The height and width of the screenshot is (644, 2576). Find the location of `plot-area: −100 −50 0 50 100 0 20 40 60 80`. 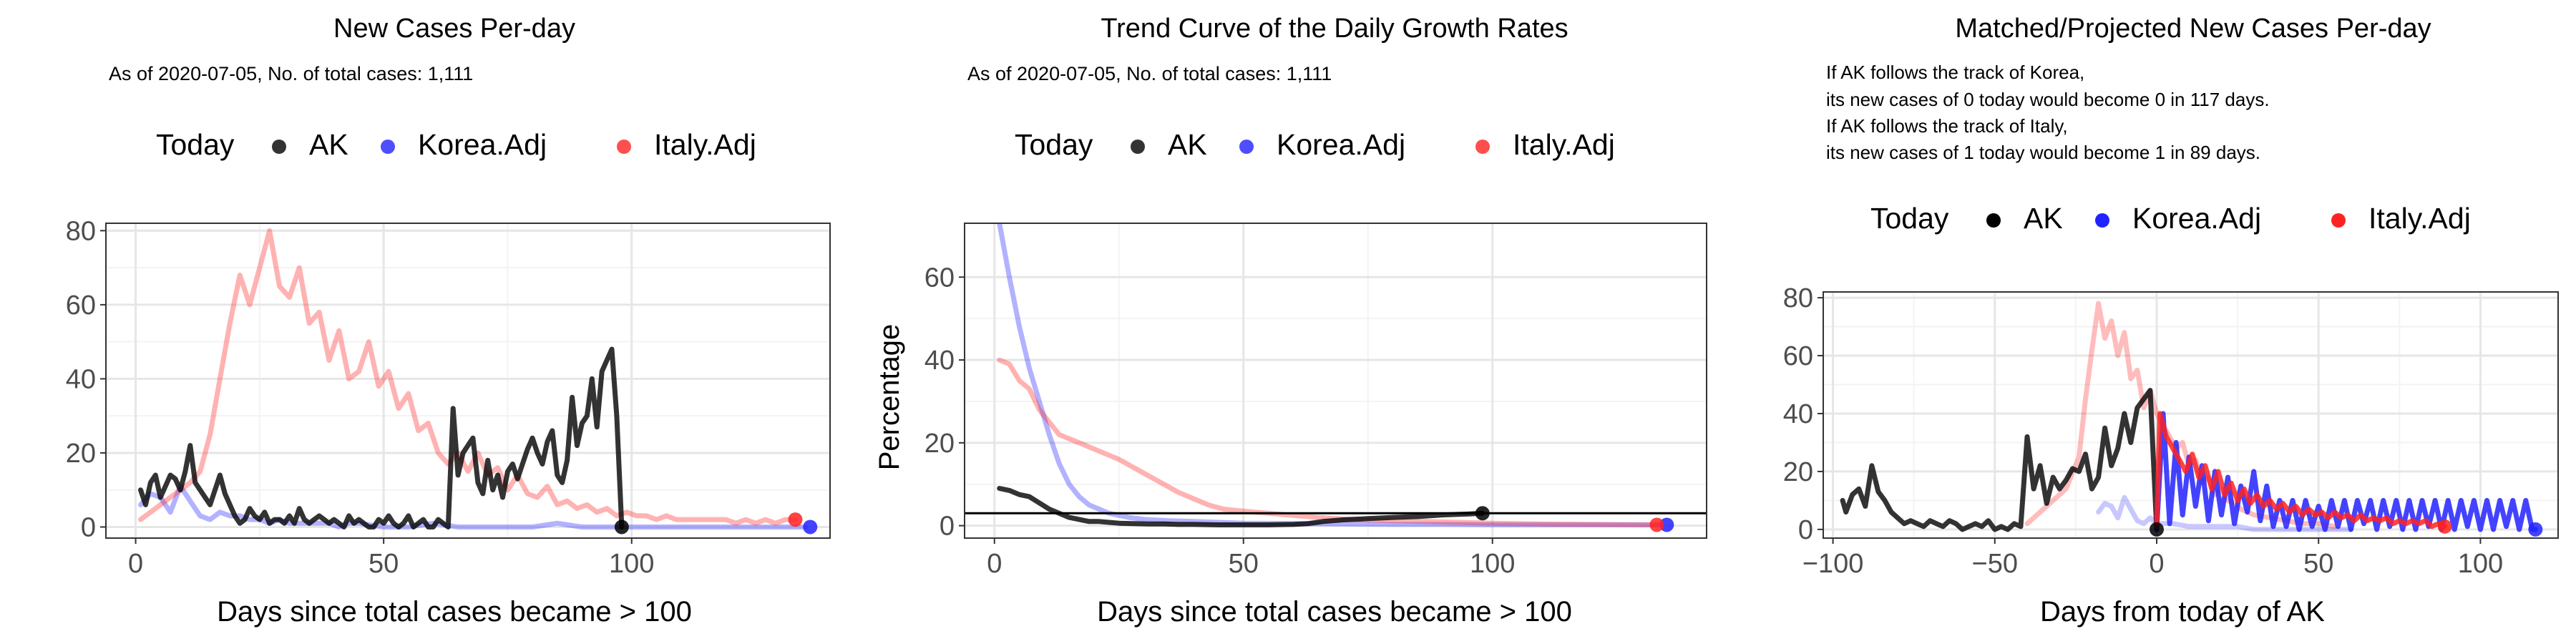

plot-area: −100 −50 0 50 100 0 20 40 60 80 is located at coordinates (2171, 431).